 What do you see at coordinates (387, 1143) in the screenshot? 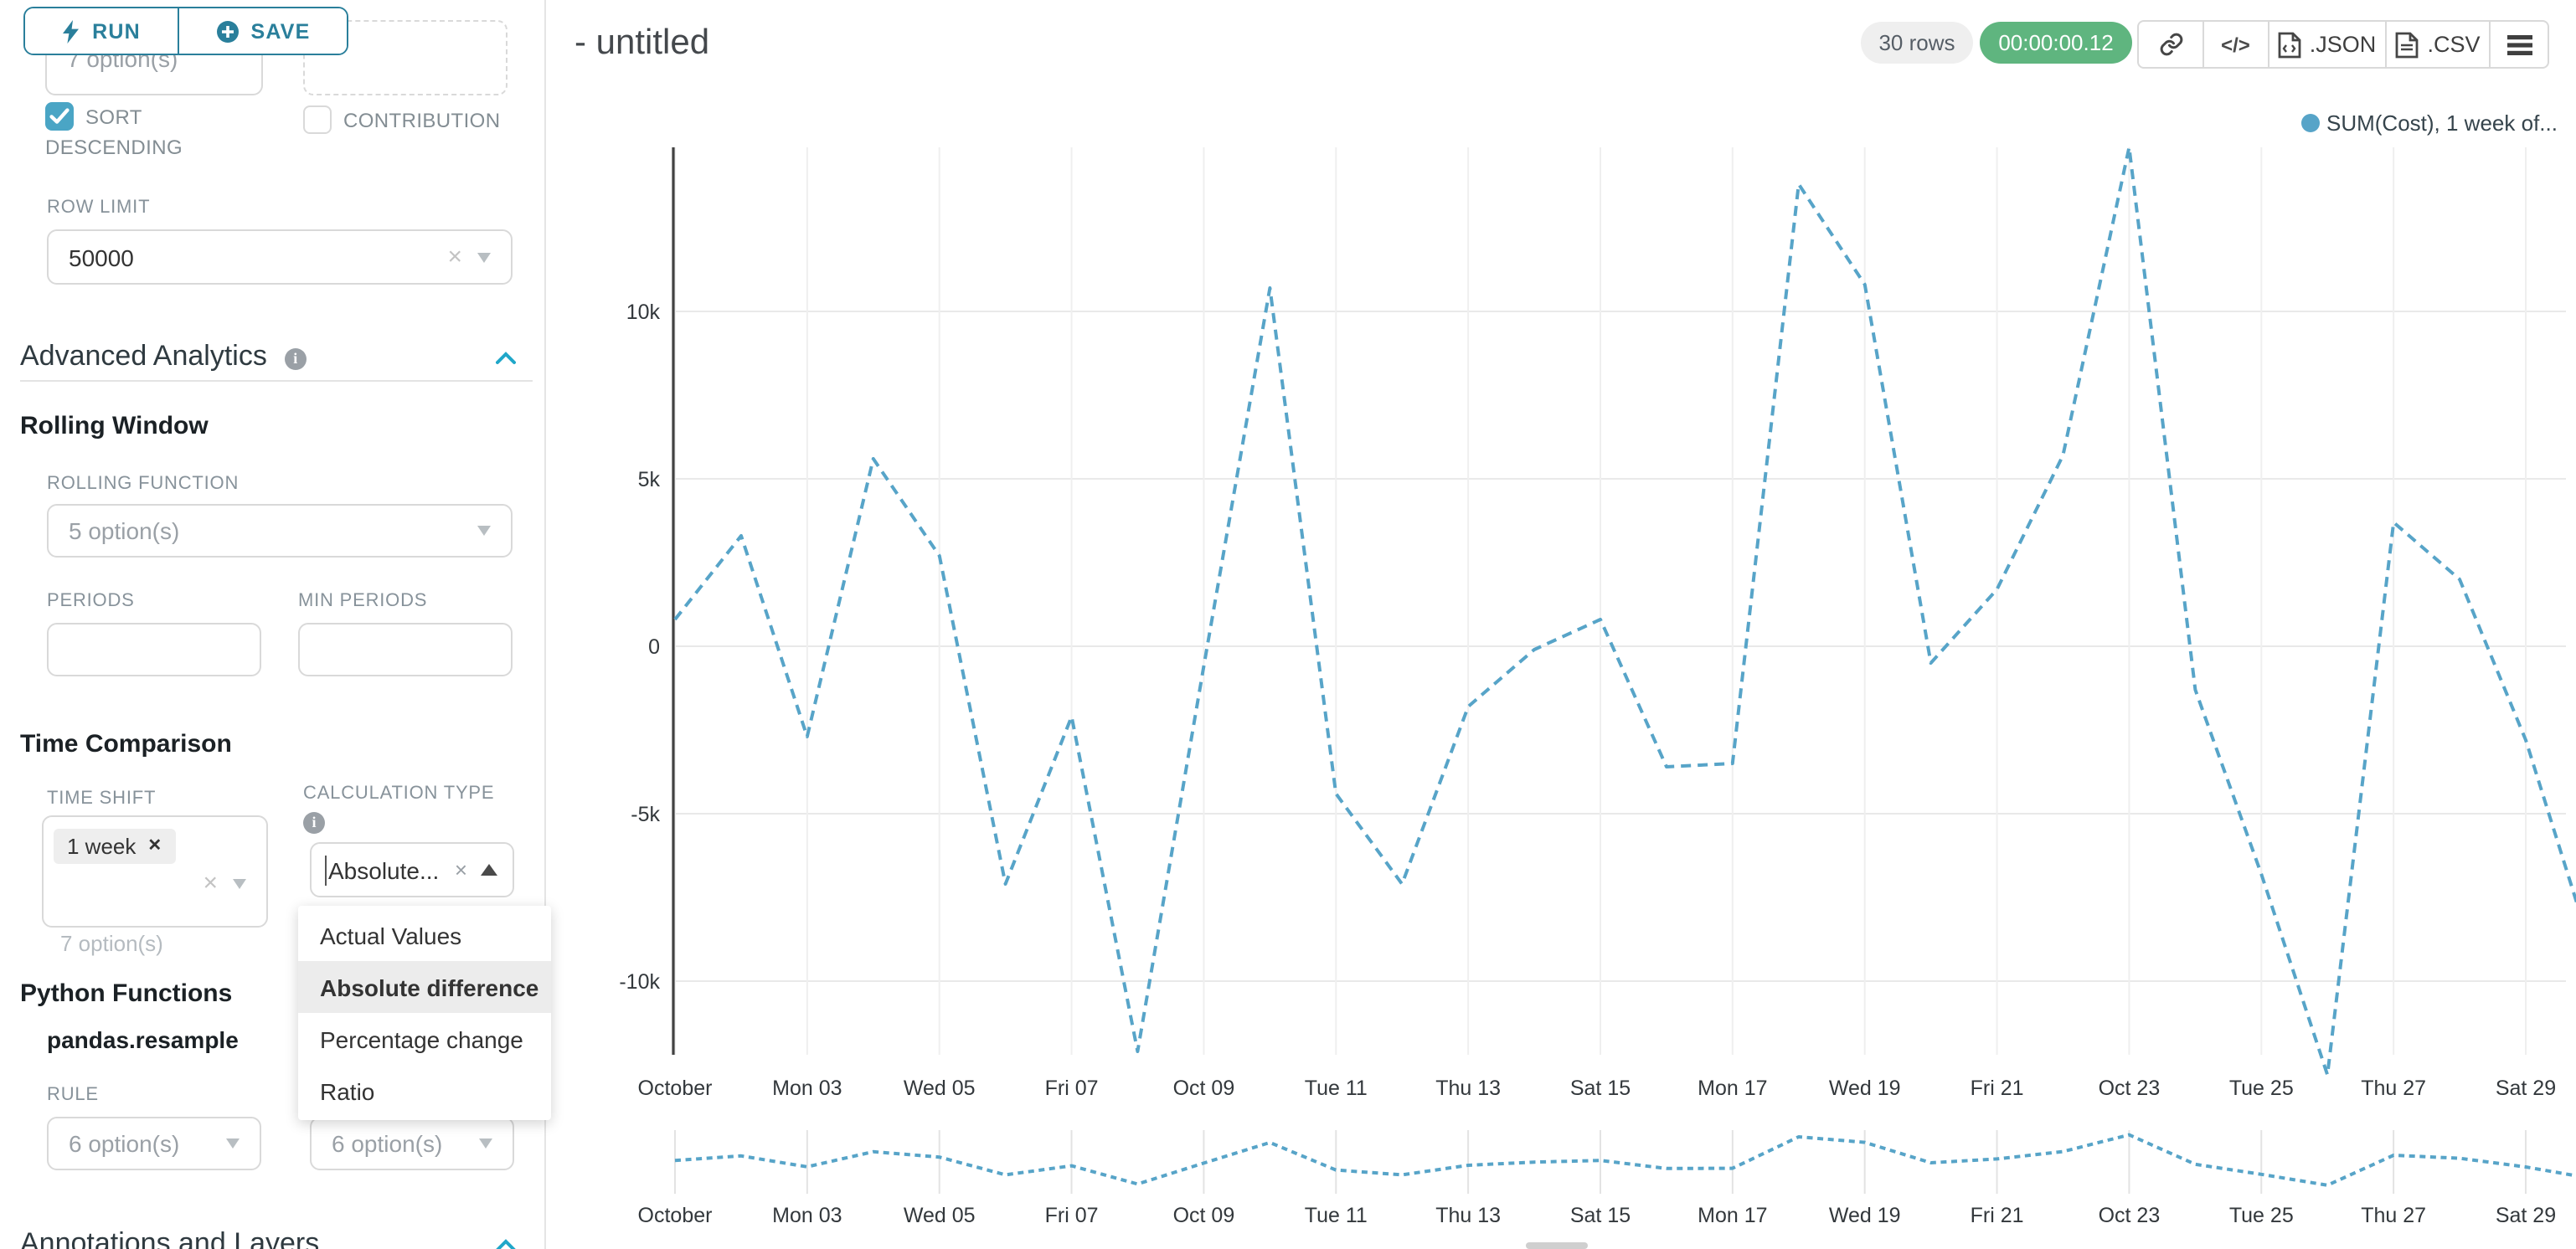
I see `rule-placeholder-2: 6 option(s)` at bounding box center [387, 1143].